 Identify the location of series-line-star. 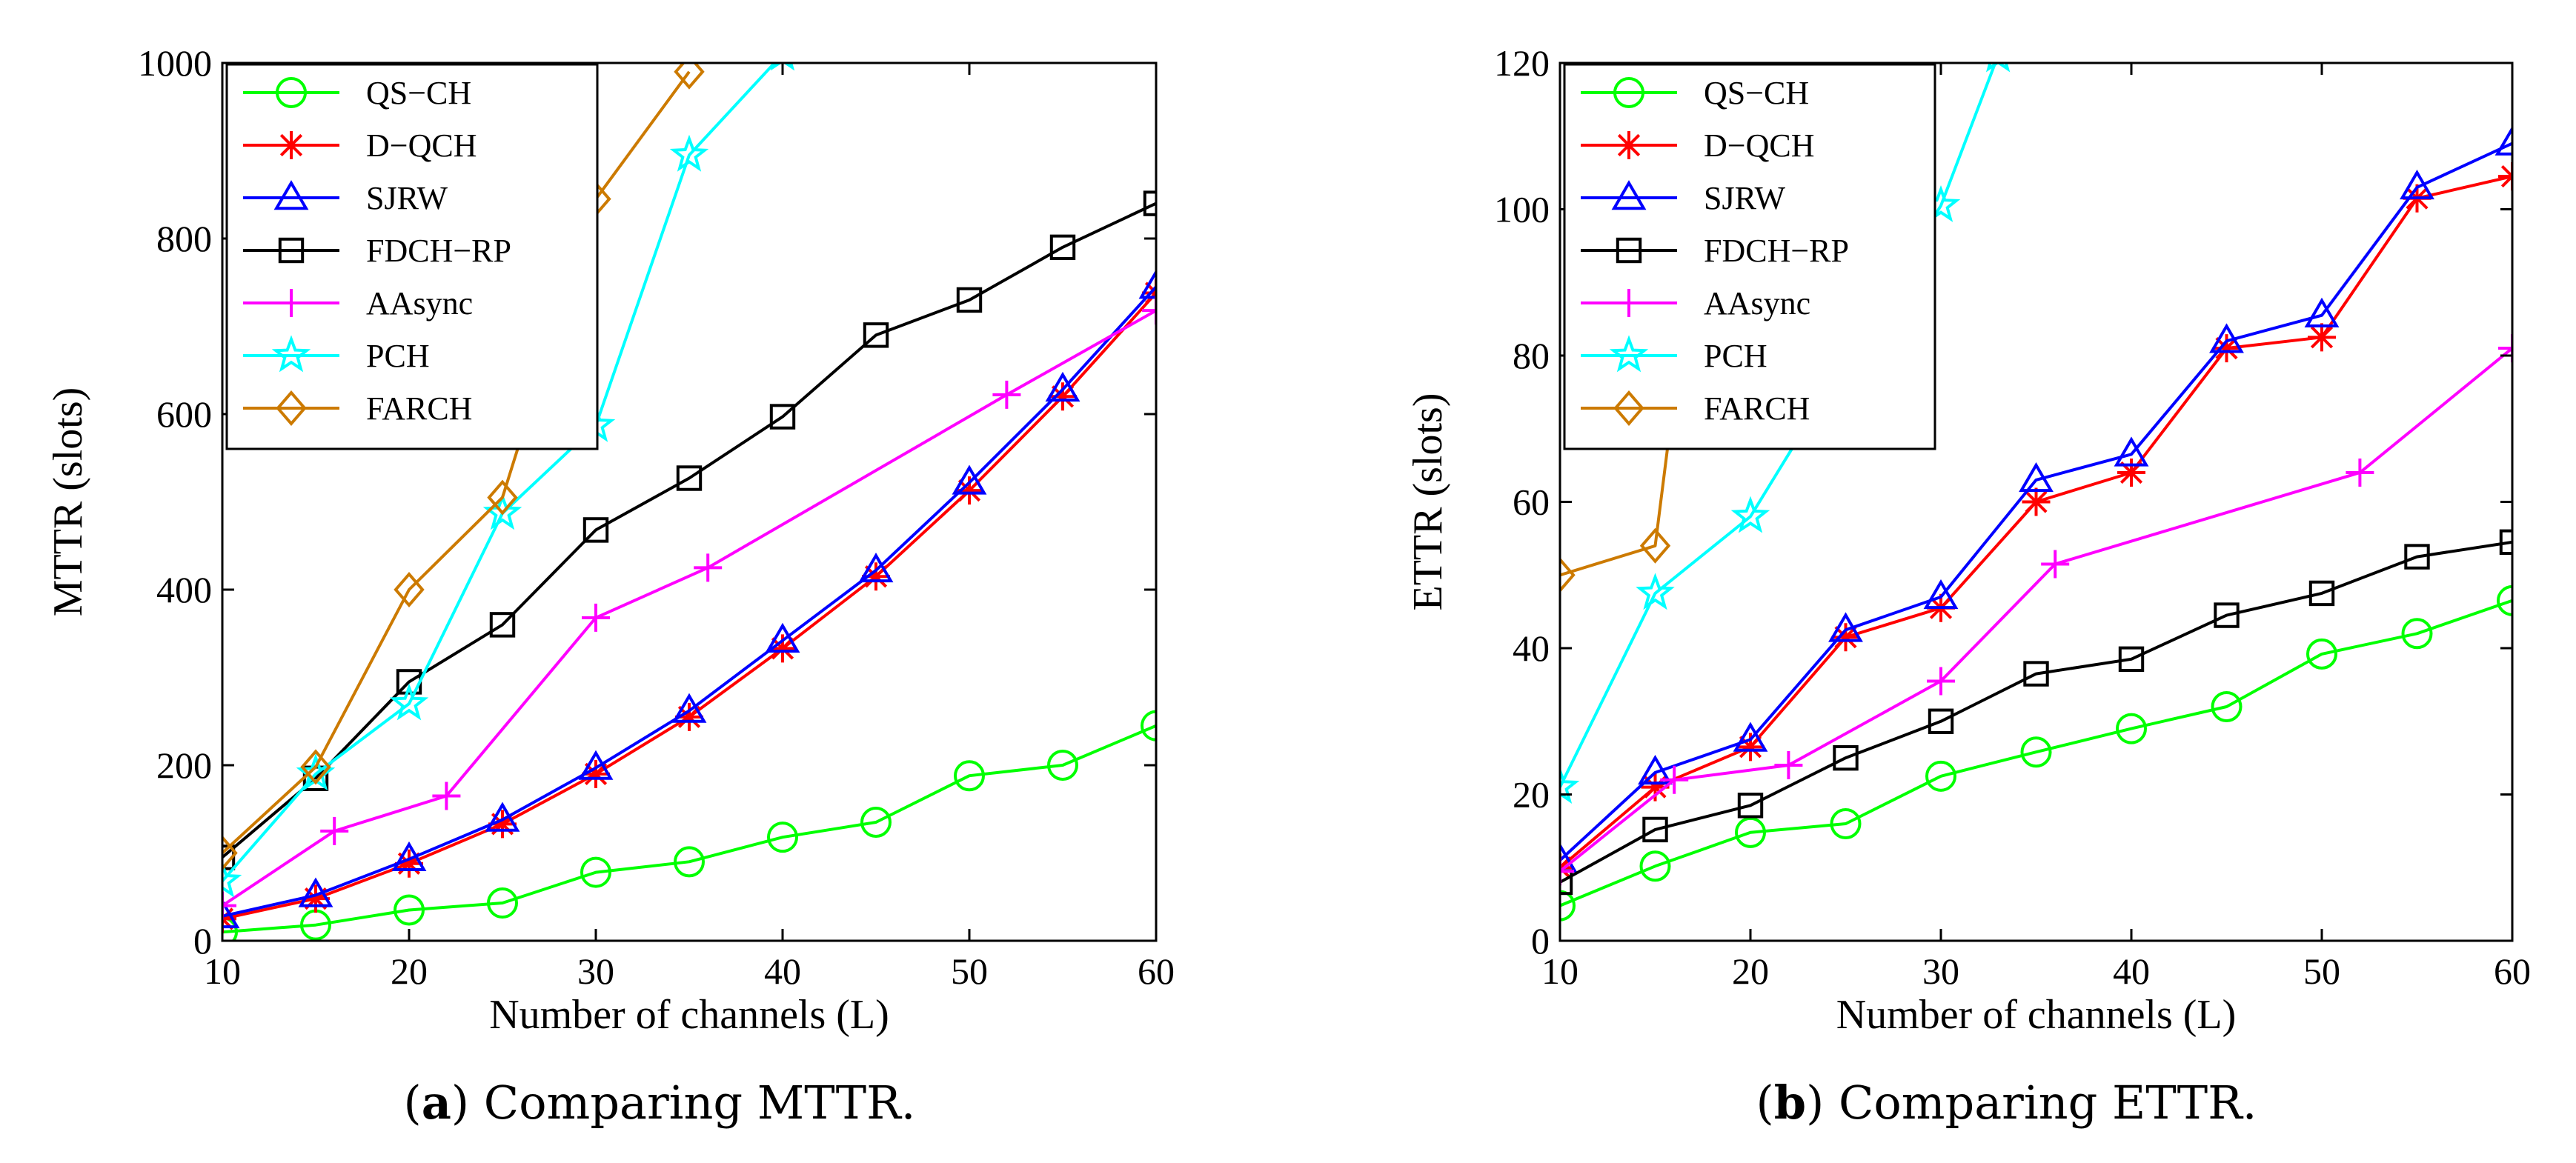
(1779, 425).